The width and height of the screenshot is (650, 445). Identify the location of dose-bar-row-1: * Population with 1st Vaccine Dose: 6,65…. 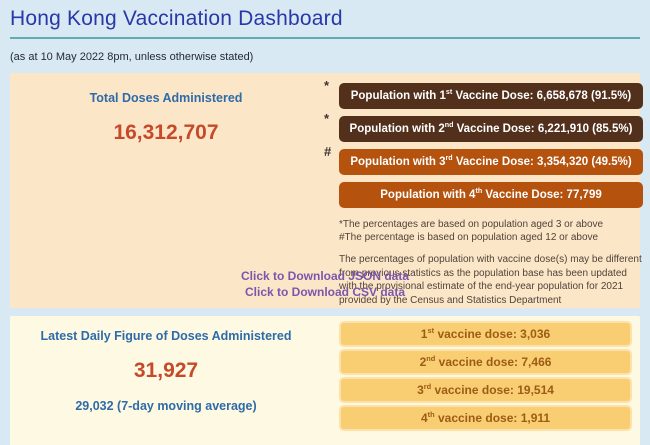
(482, 97).